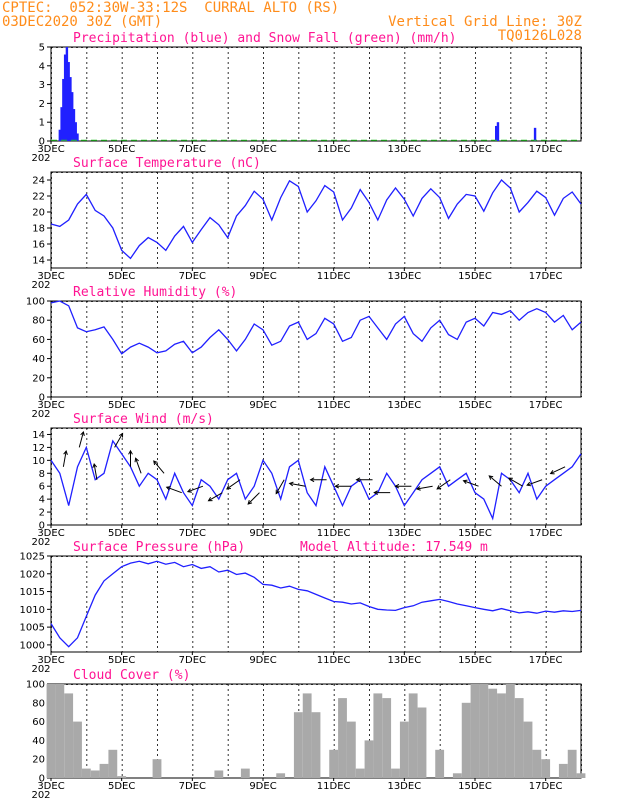  What do you see at coordinates (546, 660) in the screenshot?
I see `pressure-xtick-label: 17DEC` at bounding box center [546, 660].